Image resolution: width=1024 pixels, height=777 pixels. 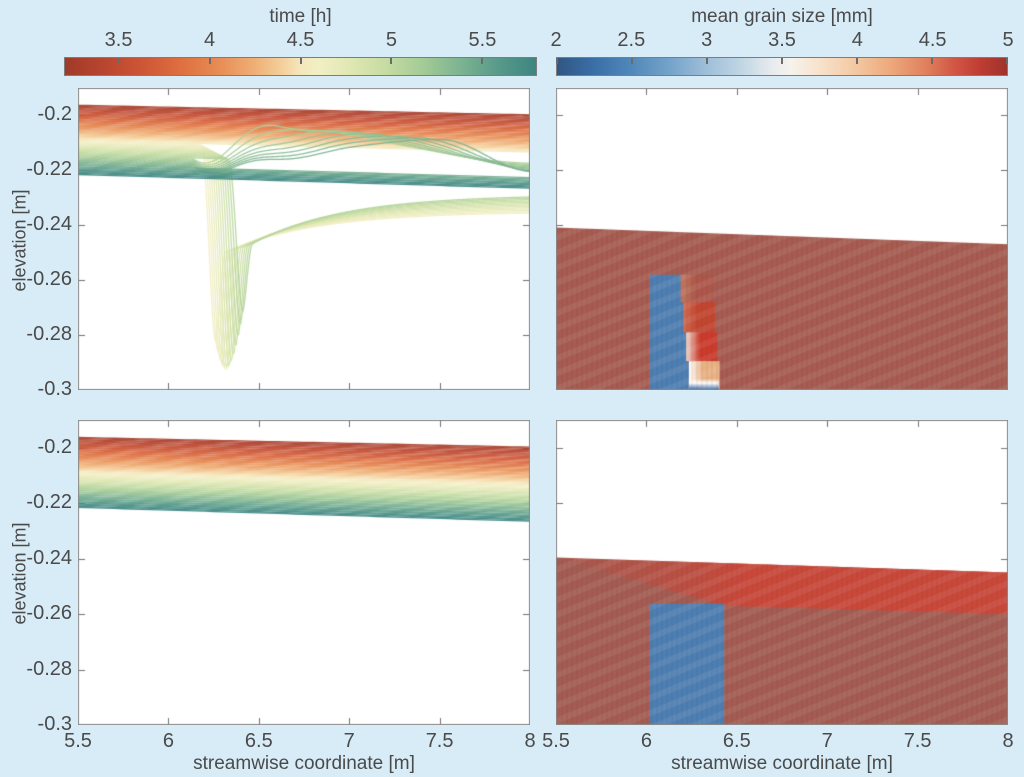 What do you see at coordinates (300, 66) in the screenshot?
I see `time-colorbar` at bounding box center [300, 66].